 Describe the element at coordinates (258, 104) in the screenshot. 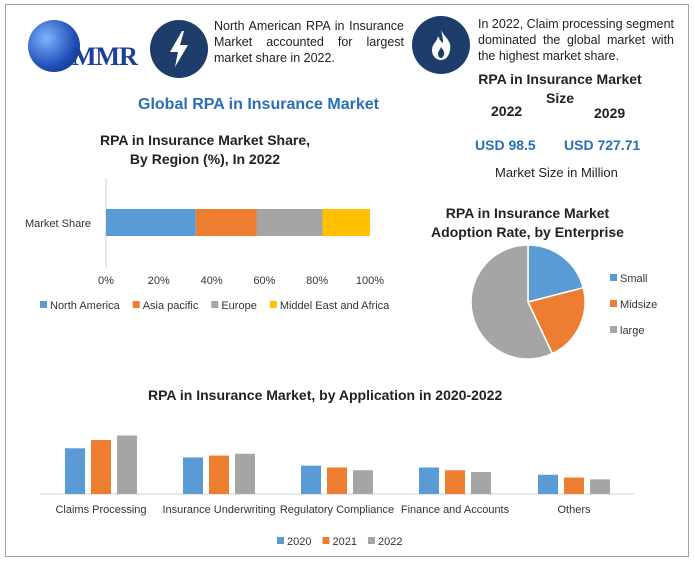

I see `main-title: Global RPA in Insurance Market` at that location.